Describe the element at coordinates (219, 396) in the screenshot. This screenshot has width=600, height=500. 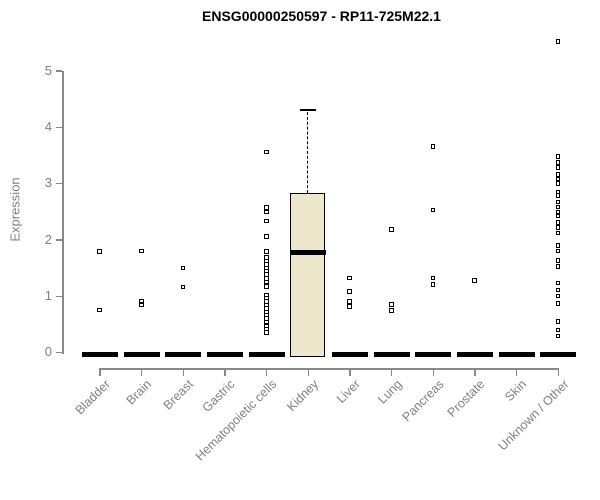
I see `x-category-label: Gastric` at that location.